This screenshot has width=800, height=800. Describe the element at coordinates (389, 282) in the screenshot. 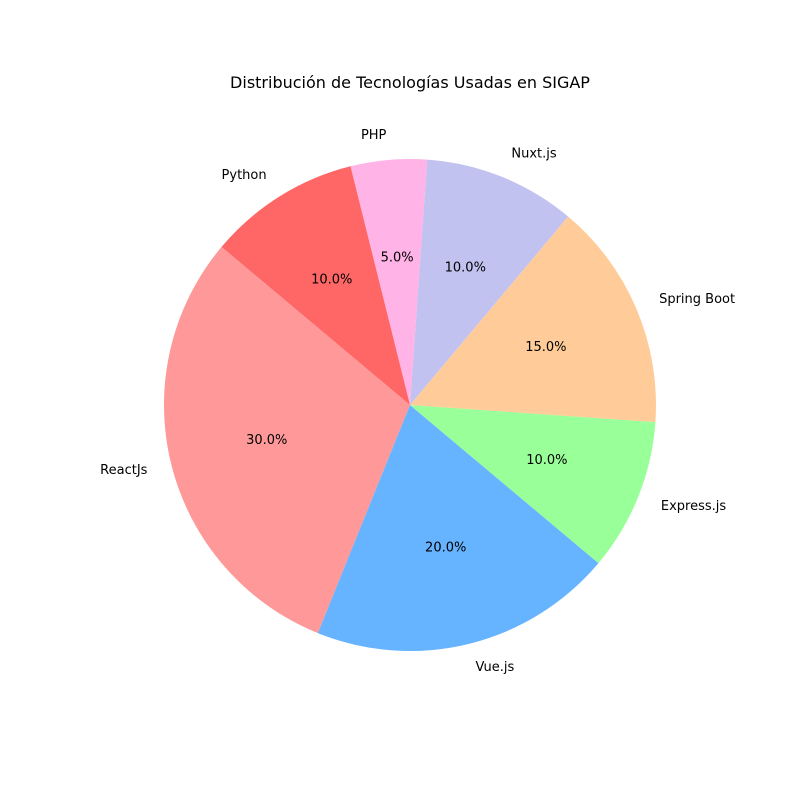

I see `pie-slice-php` at that location.